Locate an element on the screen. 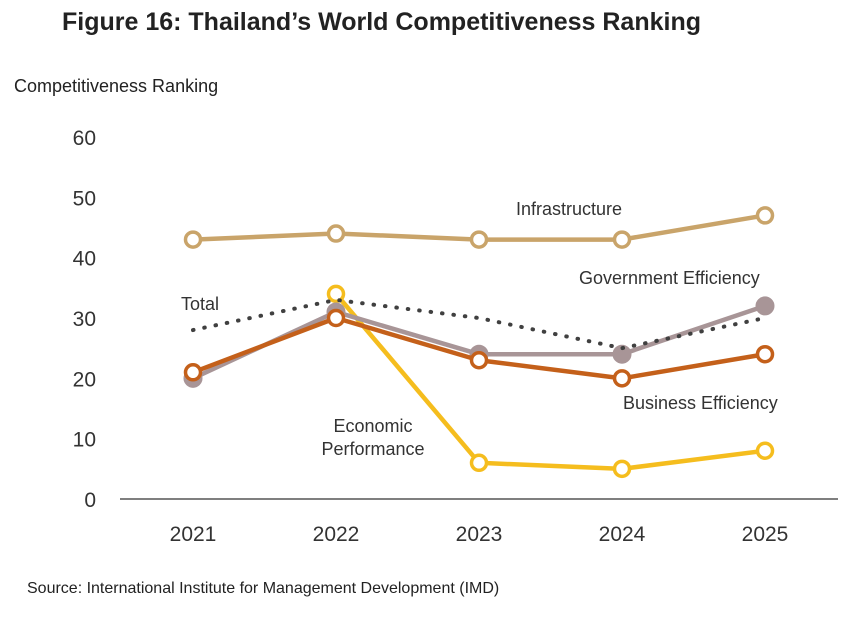  series-line-total is located at coordinates (479, 324).